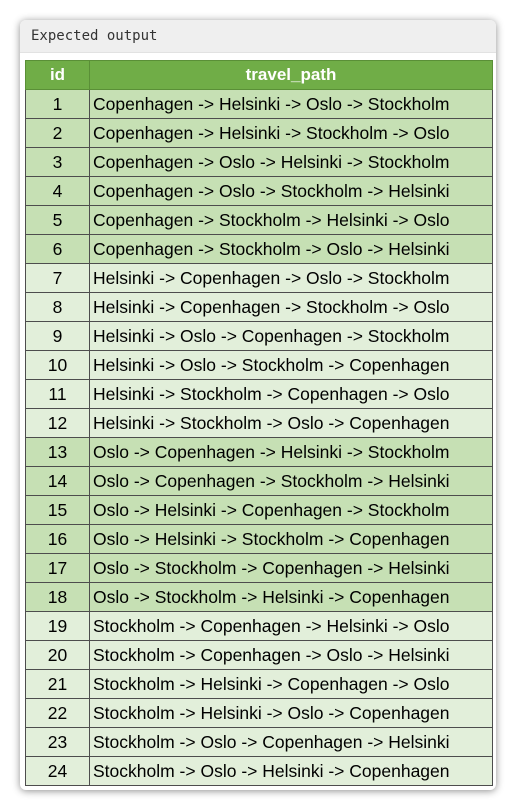  What do you see at coordinates (57, 394) in the screenshot?
I see `row-id-cell: 11` at bounding box center [57, 394].